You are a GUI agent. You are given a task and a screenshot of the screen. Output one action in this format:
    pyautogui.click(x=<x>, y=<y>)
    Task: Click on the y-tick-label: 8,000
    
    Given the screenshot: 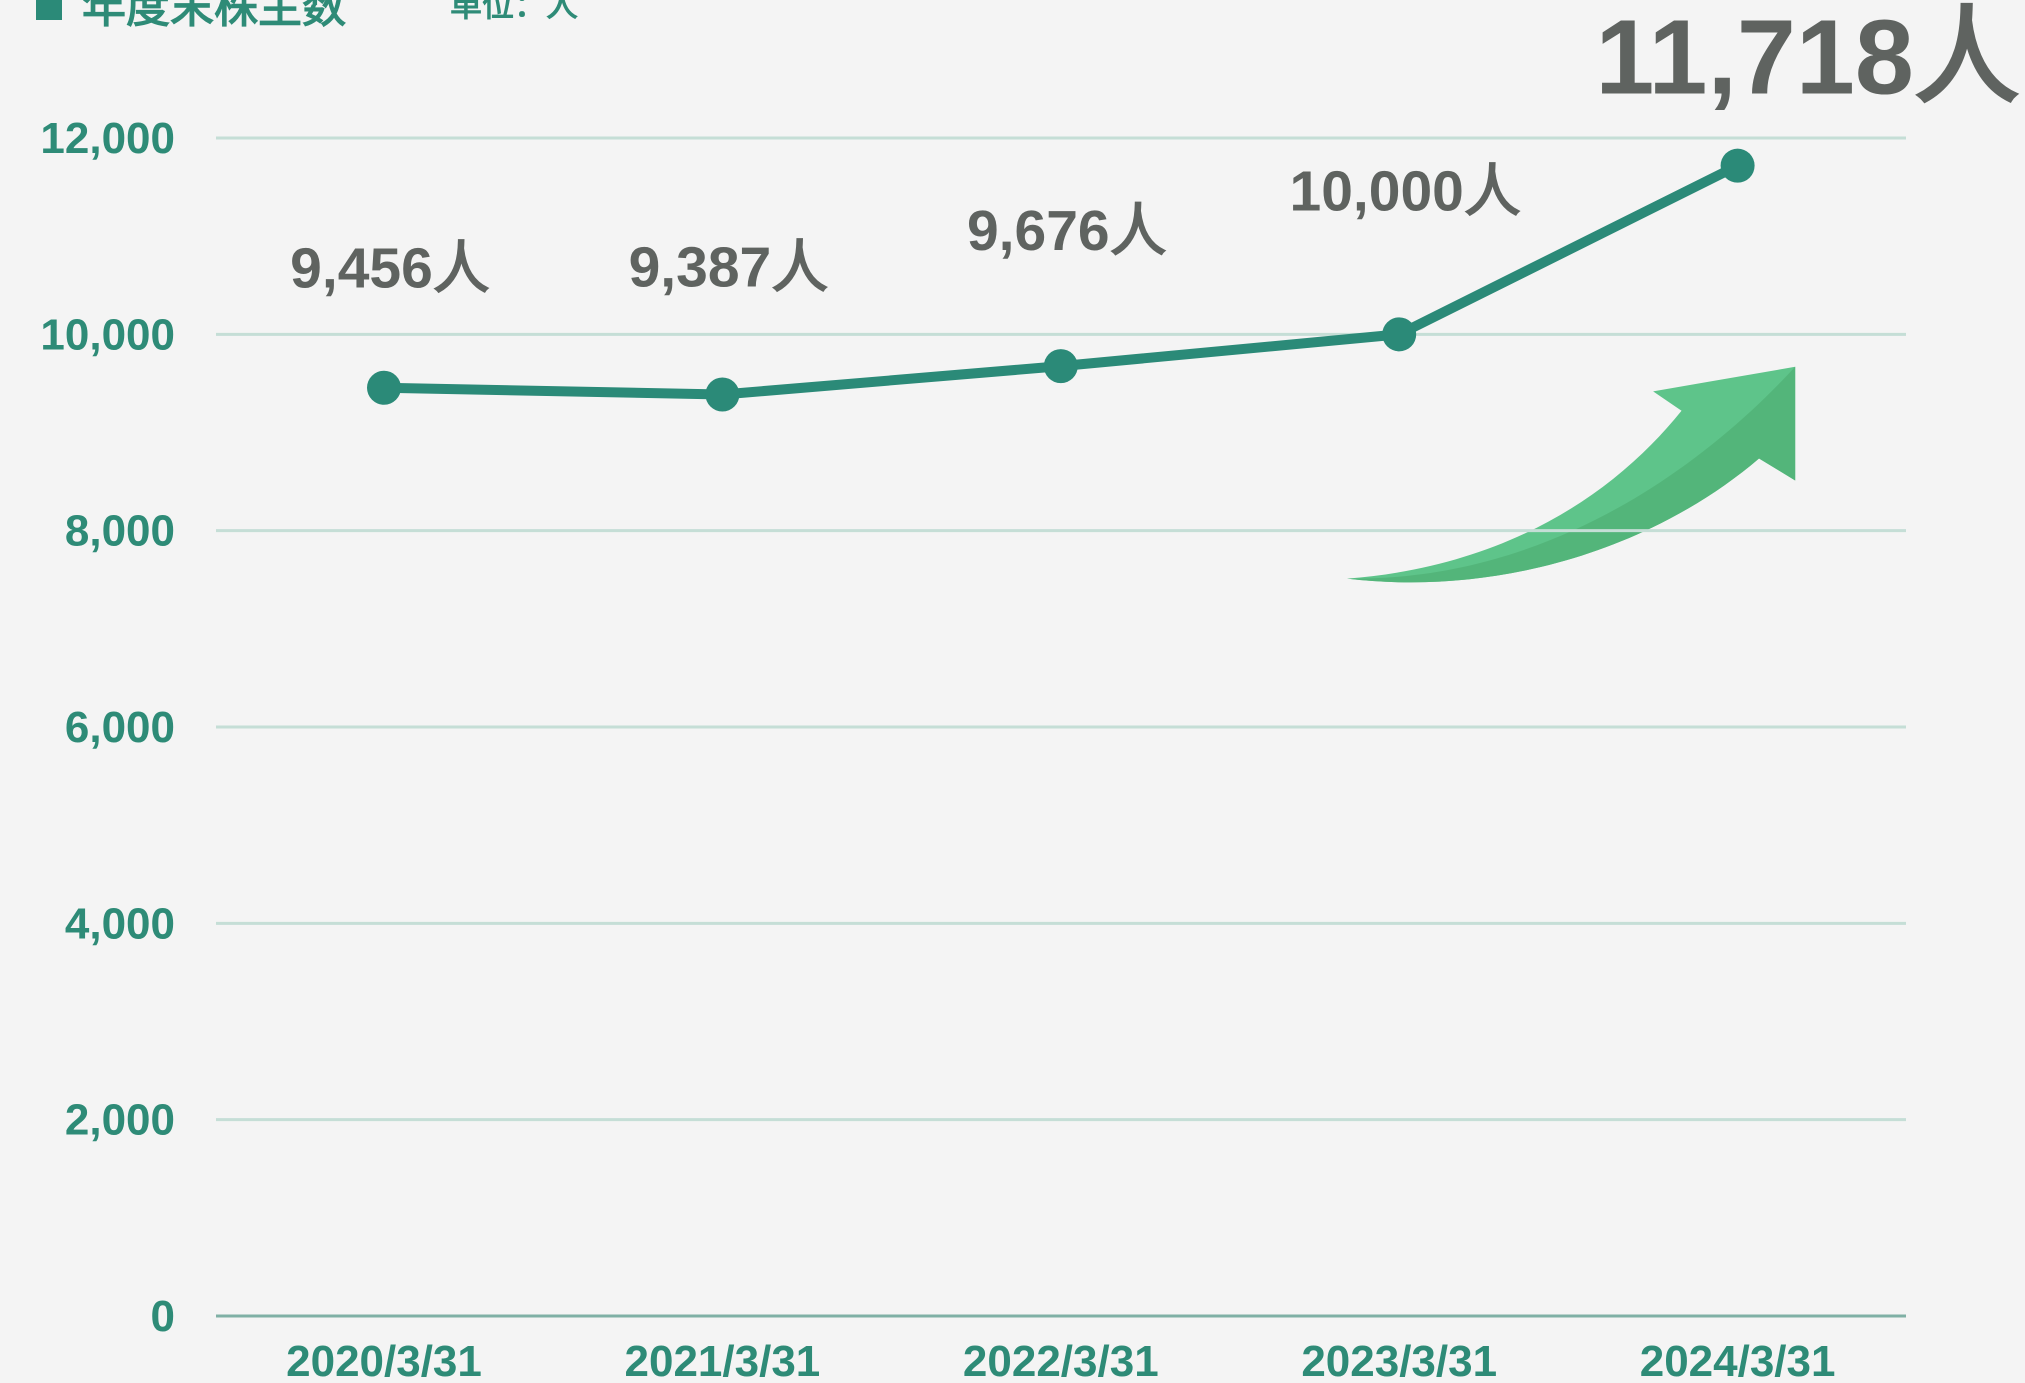 What is the action you would take?
    pyautogui.click(x=120, y=531)
    